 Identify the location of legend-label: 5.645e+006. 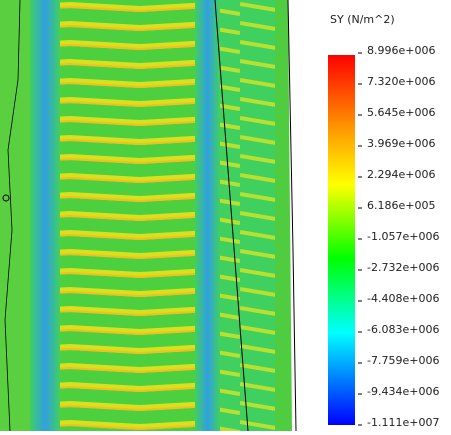
(401, 112).